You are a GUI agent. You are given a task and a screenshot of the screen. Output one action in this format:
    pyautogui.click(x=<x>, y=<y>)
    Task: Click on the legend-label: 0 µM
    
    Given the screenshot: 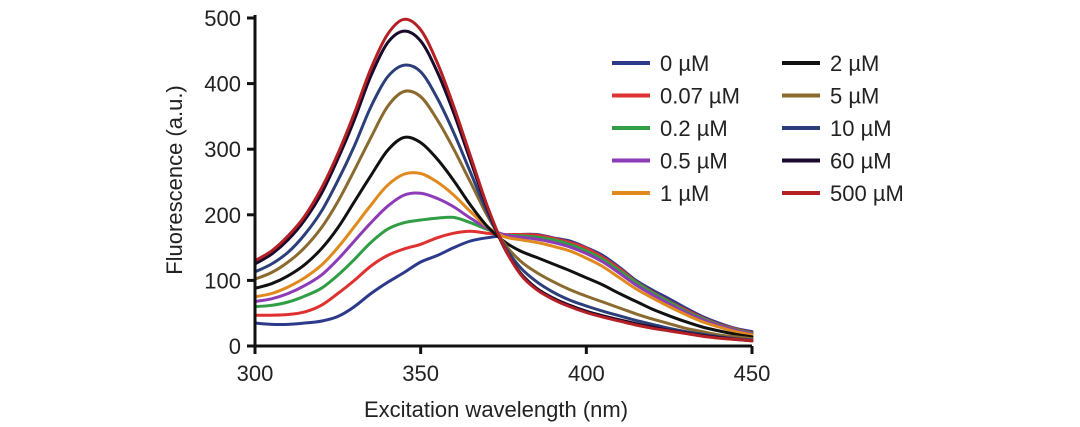 What is the action you would take?
    pyautogui.click(x=684, y=63)
    